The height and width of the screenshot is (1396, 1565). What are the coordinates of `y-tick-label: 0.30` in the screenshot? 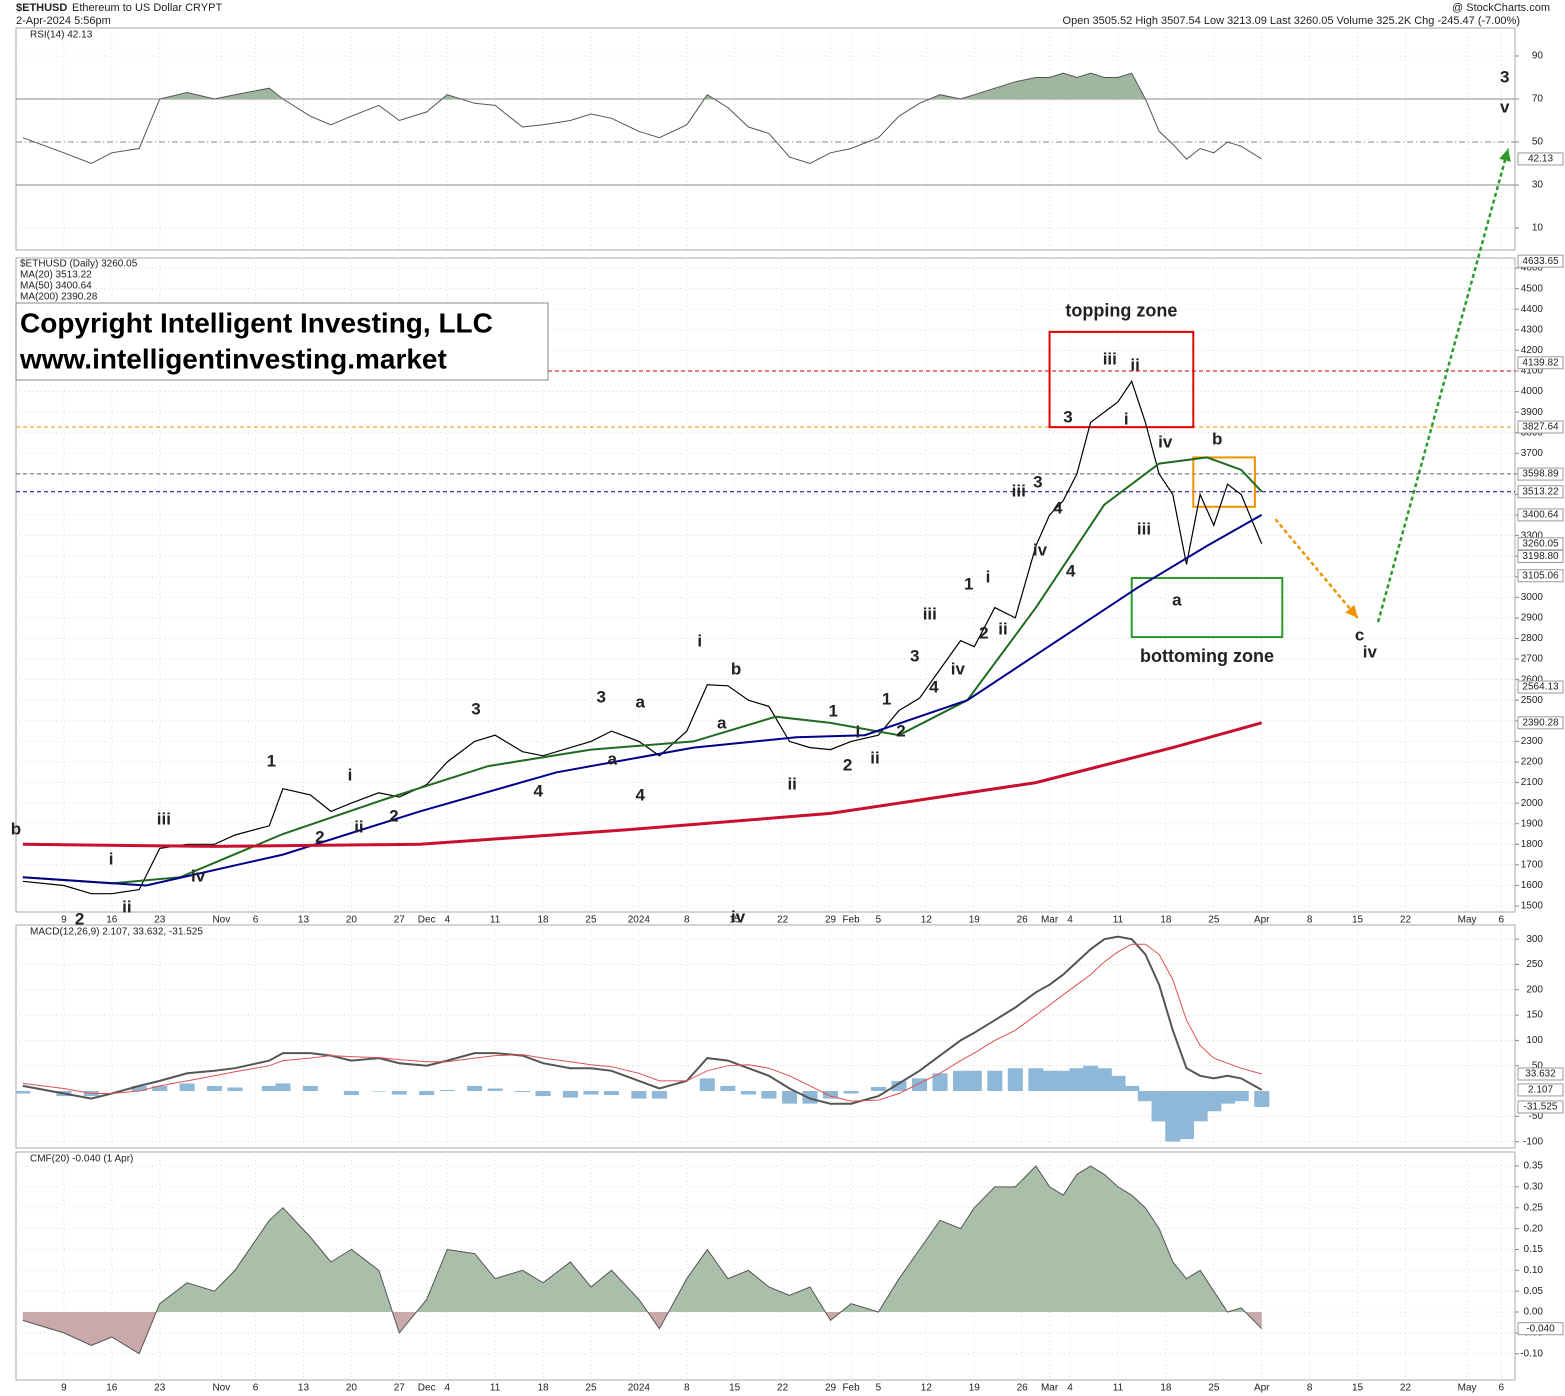 It's located at (1534, 1187).